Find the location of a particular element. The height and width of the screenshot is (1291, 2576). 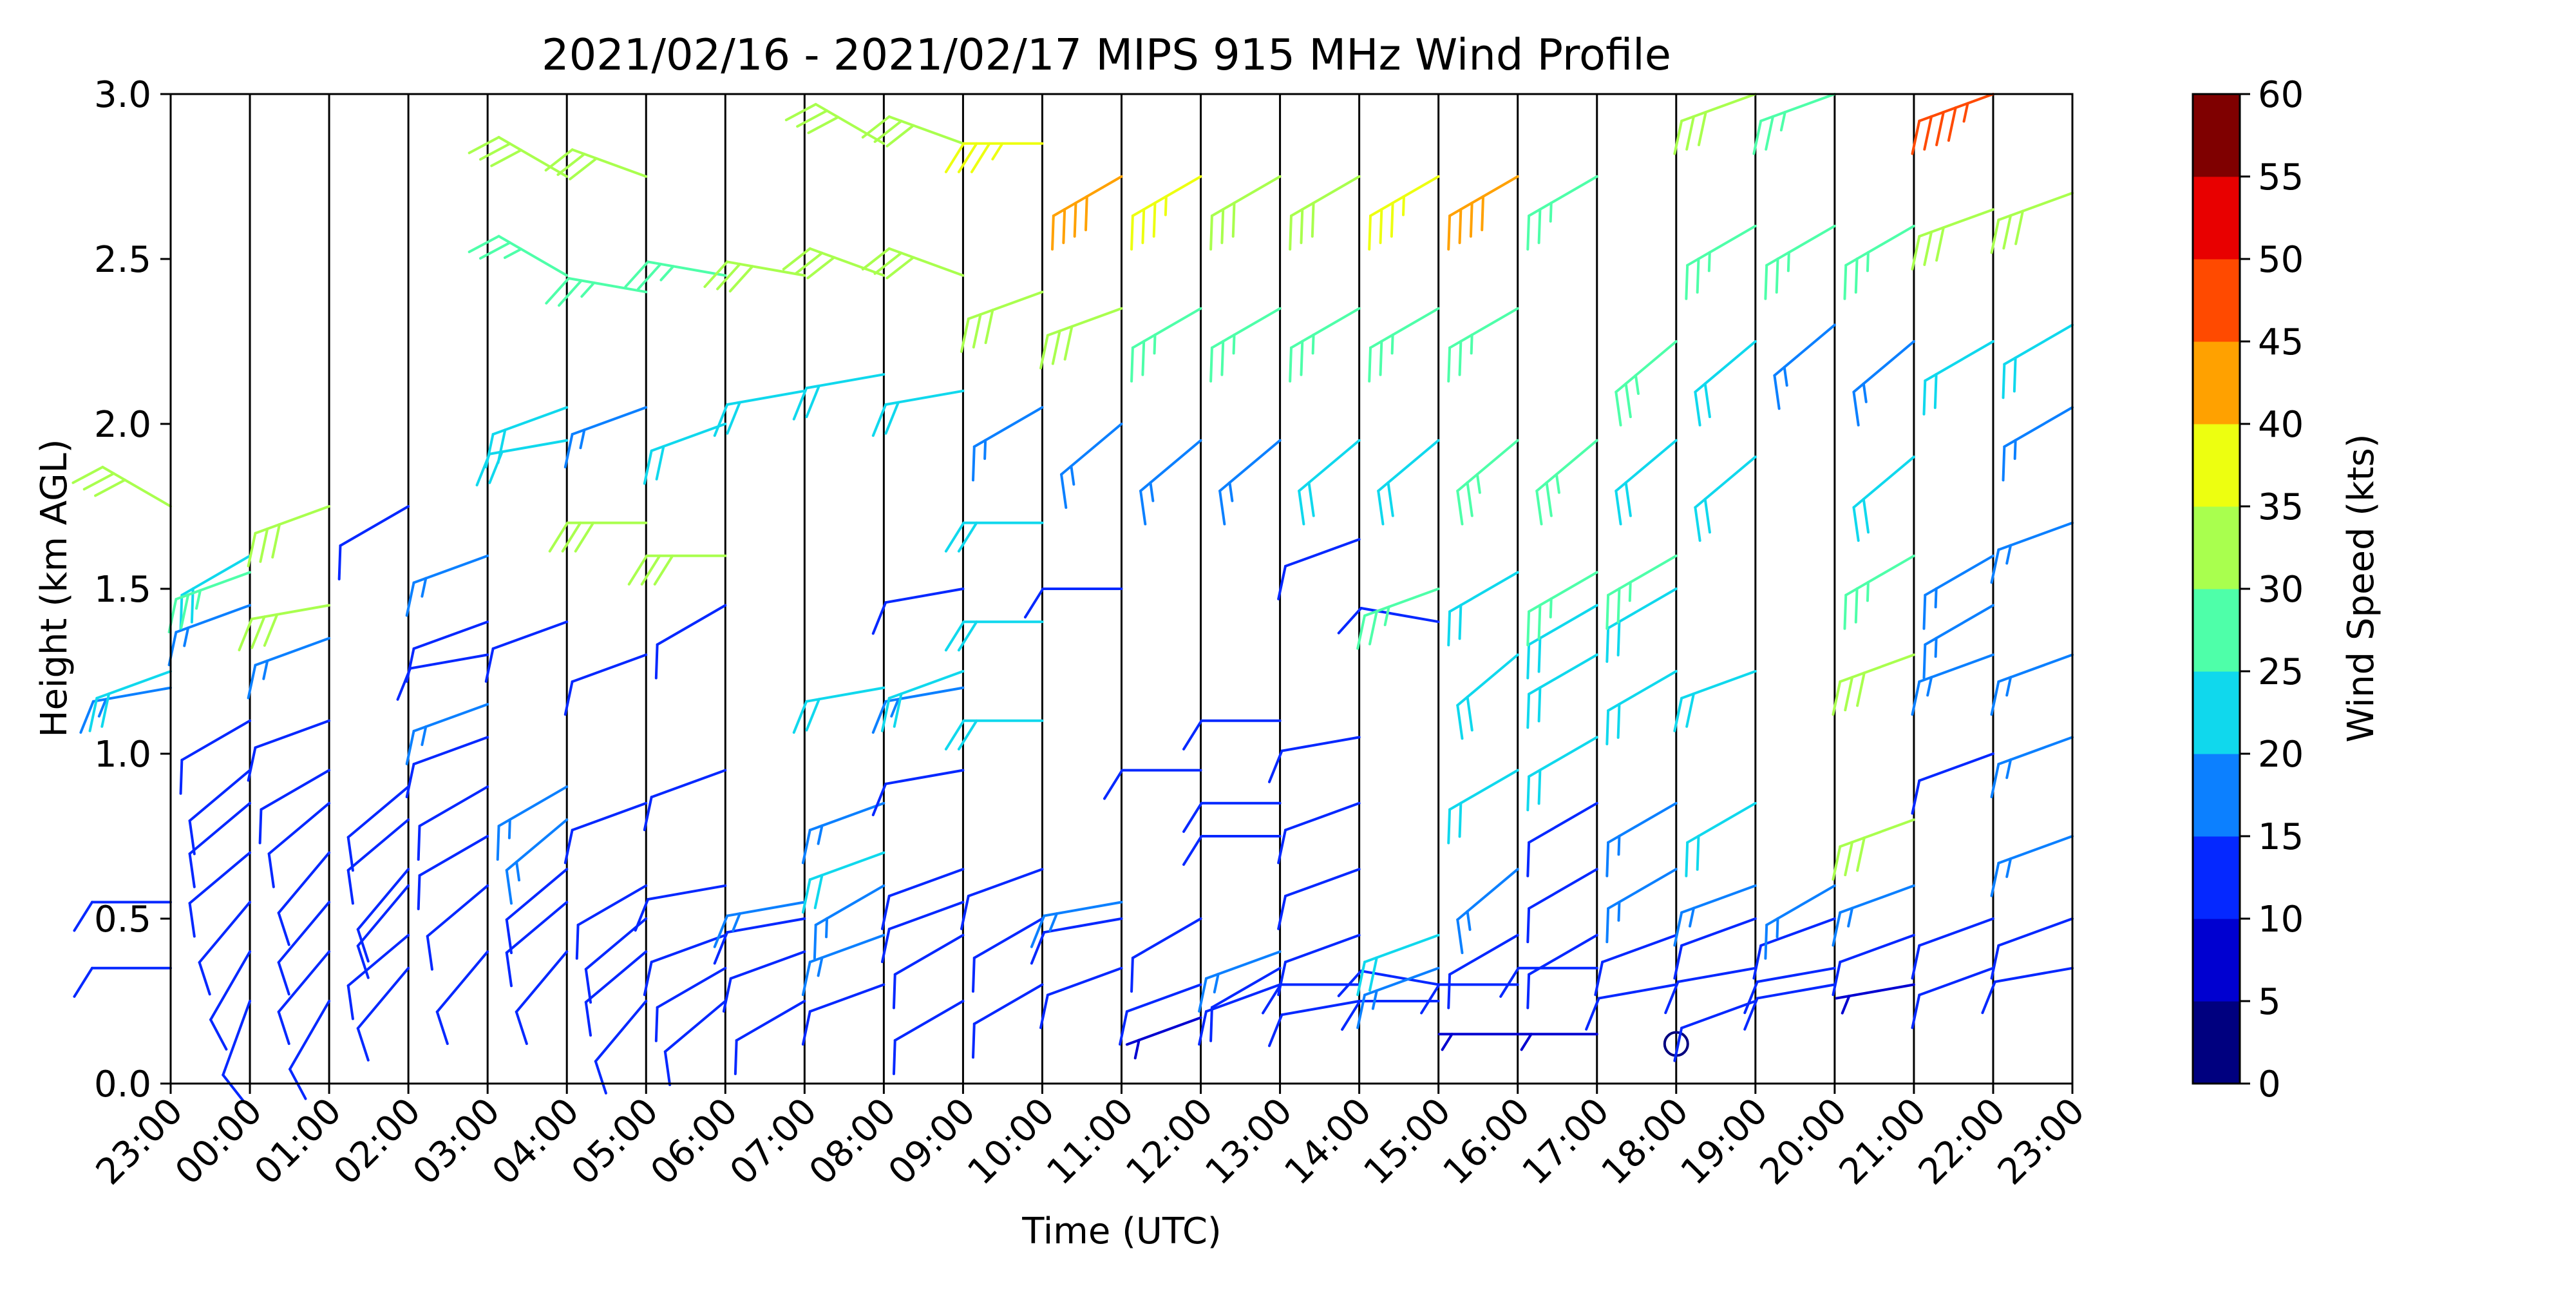

x-tick-label: 20:00 is located at coordinates (1803, 1141).